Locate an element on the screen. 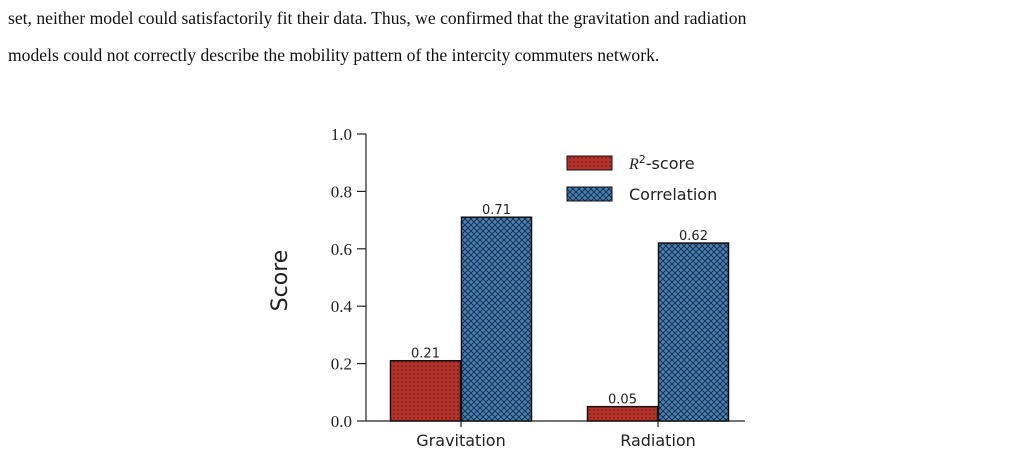 Image resolution: width=1010 pixels, height=454 pixels. data-label: 0.71 is located at coordinates (496, 210).